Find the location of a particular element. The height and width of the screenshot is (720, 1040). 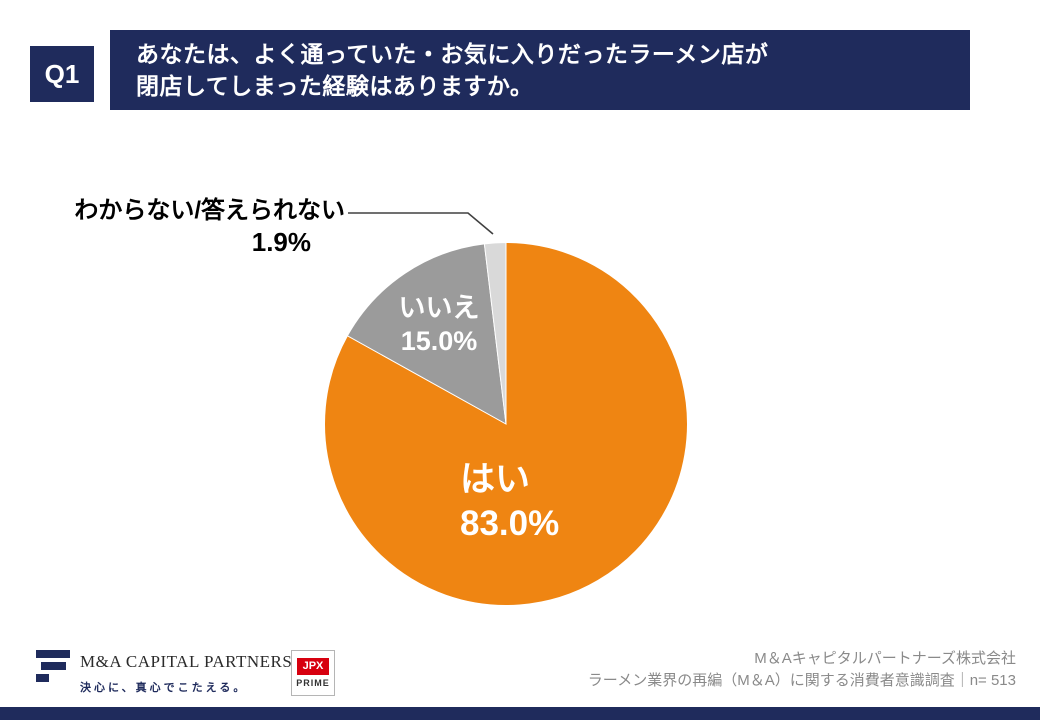

question-number: Q1 is located at coordinates (62, 73).